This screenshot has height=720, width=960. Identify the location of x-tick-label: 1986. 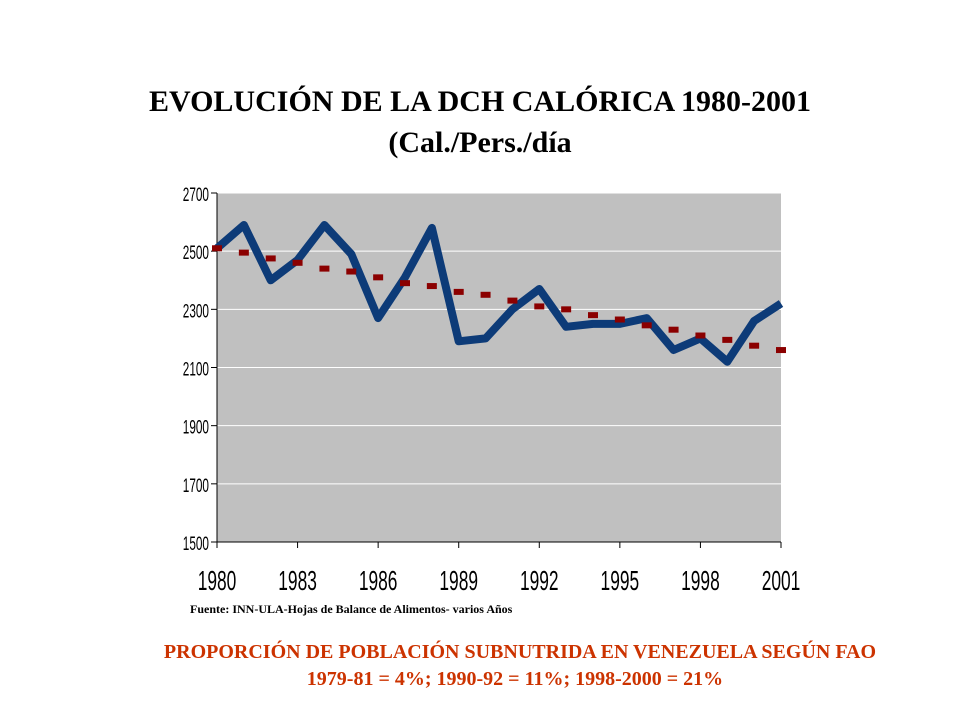
(378, 580).